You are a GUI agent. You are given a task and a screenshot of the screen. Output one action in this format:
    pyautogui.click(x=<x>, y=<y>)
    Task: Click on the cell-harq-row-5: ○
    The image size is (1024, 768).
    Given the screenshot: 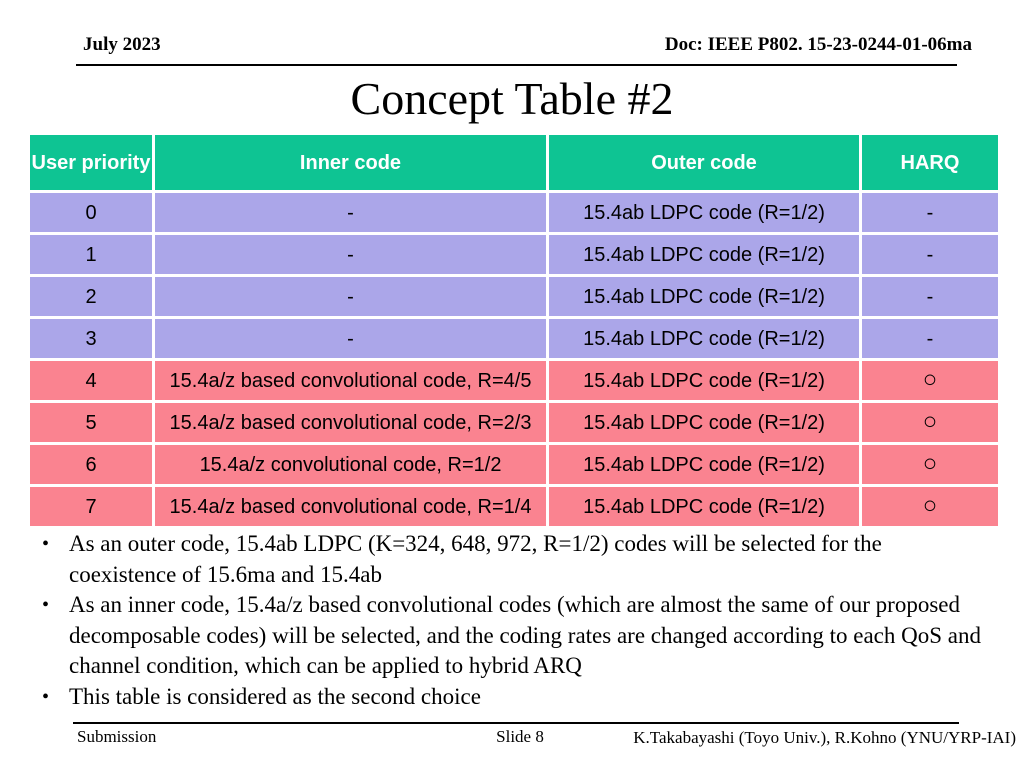 What is the action you would take?
    pyautogui.click(x=930, y=422)
    